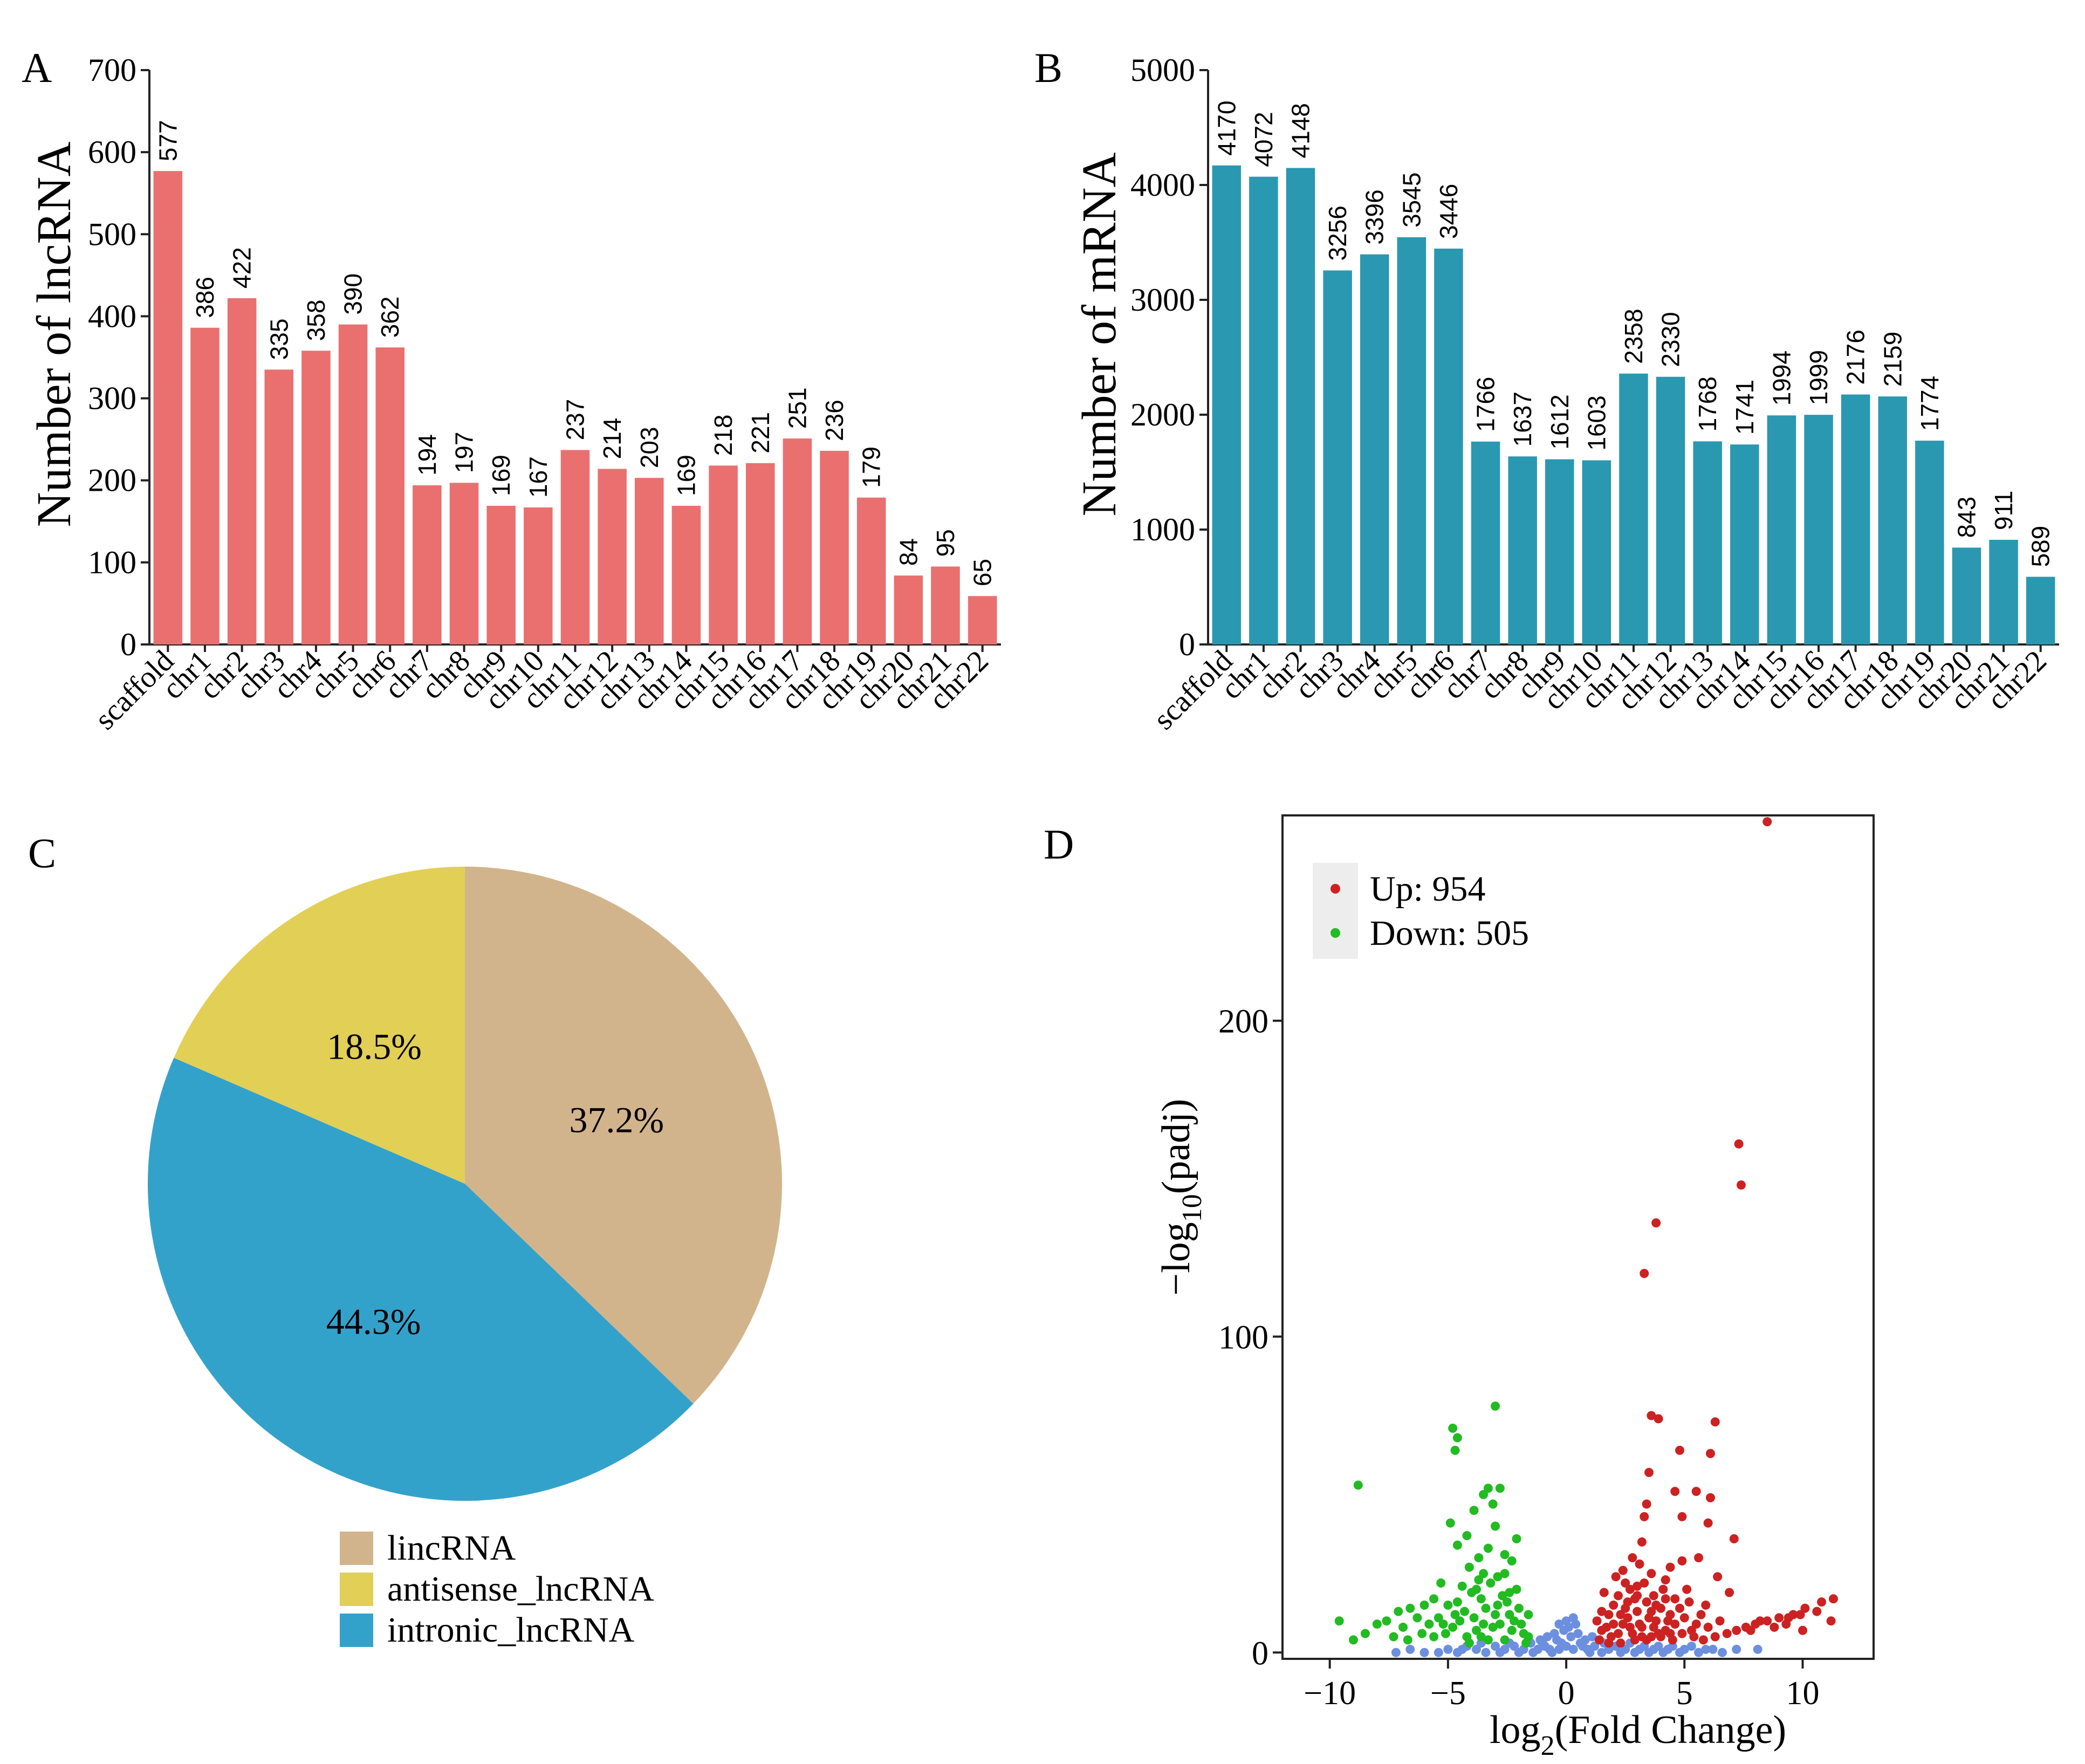 The height and width of the screenshot is (1764, 2085). What do you see at coordinates (390, 317) in the screenshot?
I see `panelA-value-label: 362` at bounding box center [390, 317].